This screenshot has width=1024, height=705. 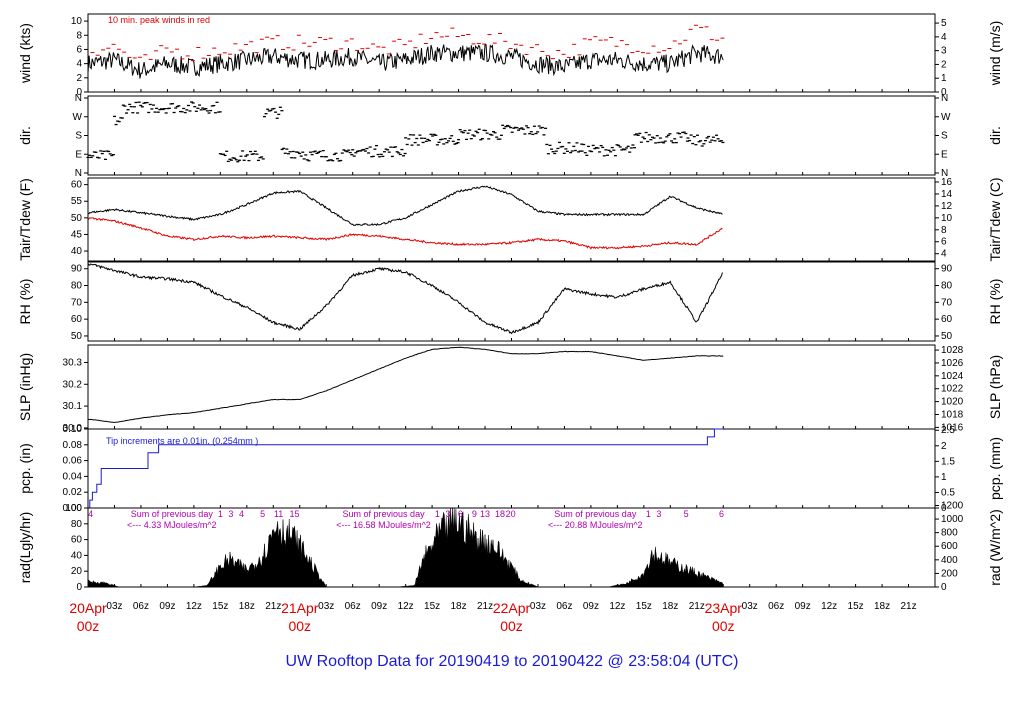 I want to click on dir-left-tick-label: E, so click(x=78, y=154).